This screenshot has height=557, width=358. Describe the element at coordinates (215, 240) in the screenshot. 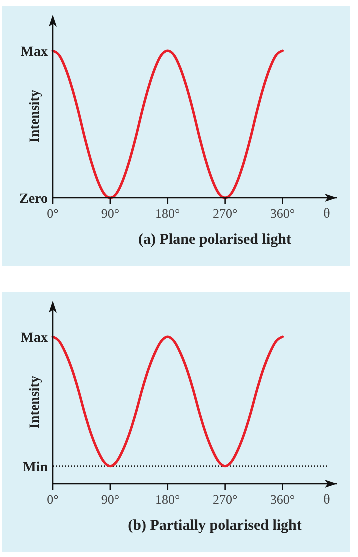

I see `text: (a) Plane polarised light` at that location.